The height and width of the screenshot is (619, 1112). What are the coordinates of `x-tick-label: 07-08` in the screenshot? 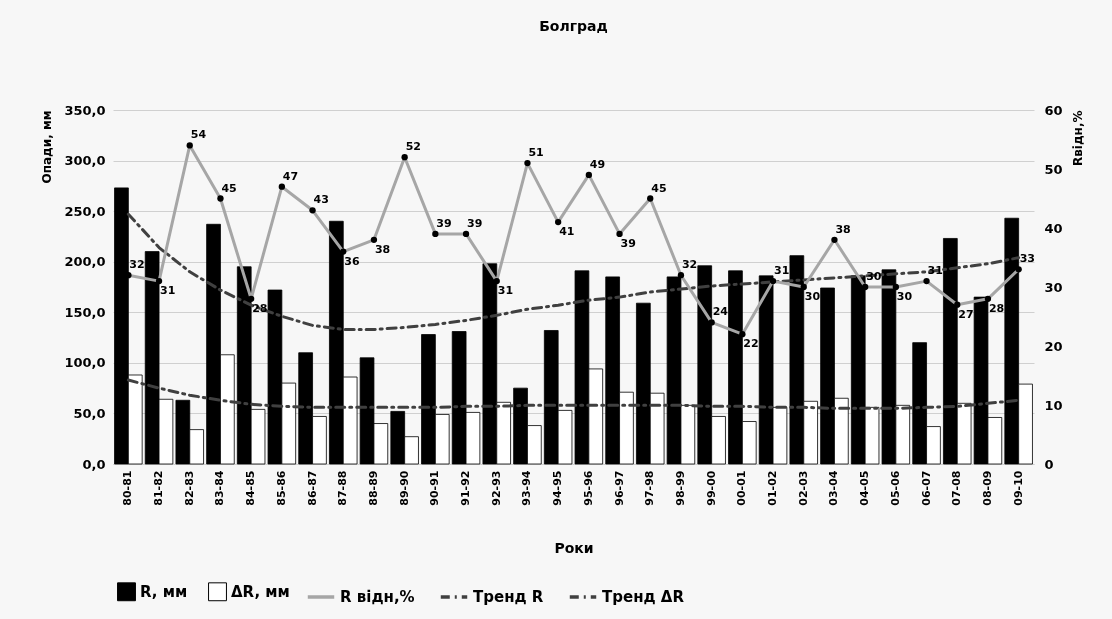 It's located at (957, 488).